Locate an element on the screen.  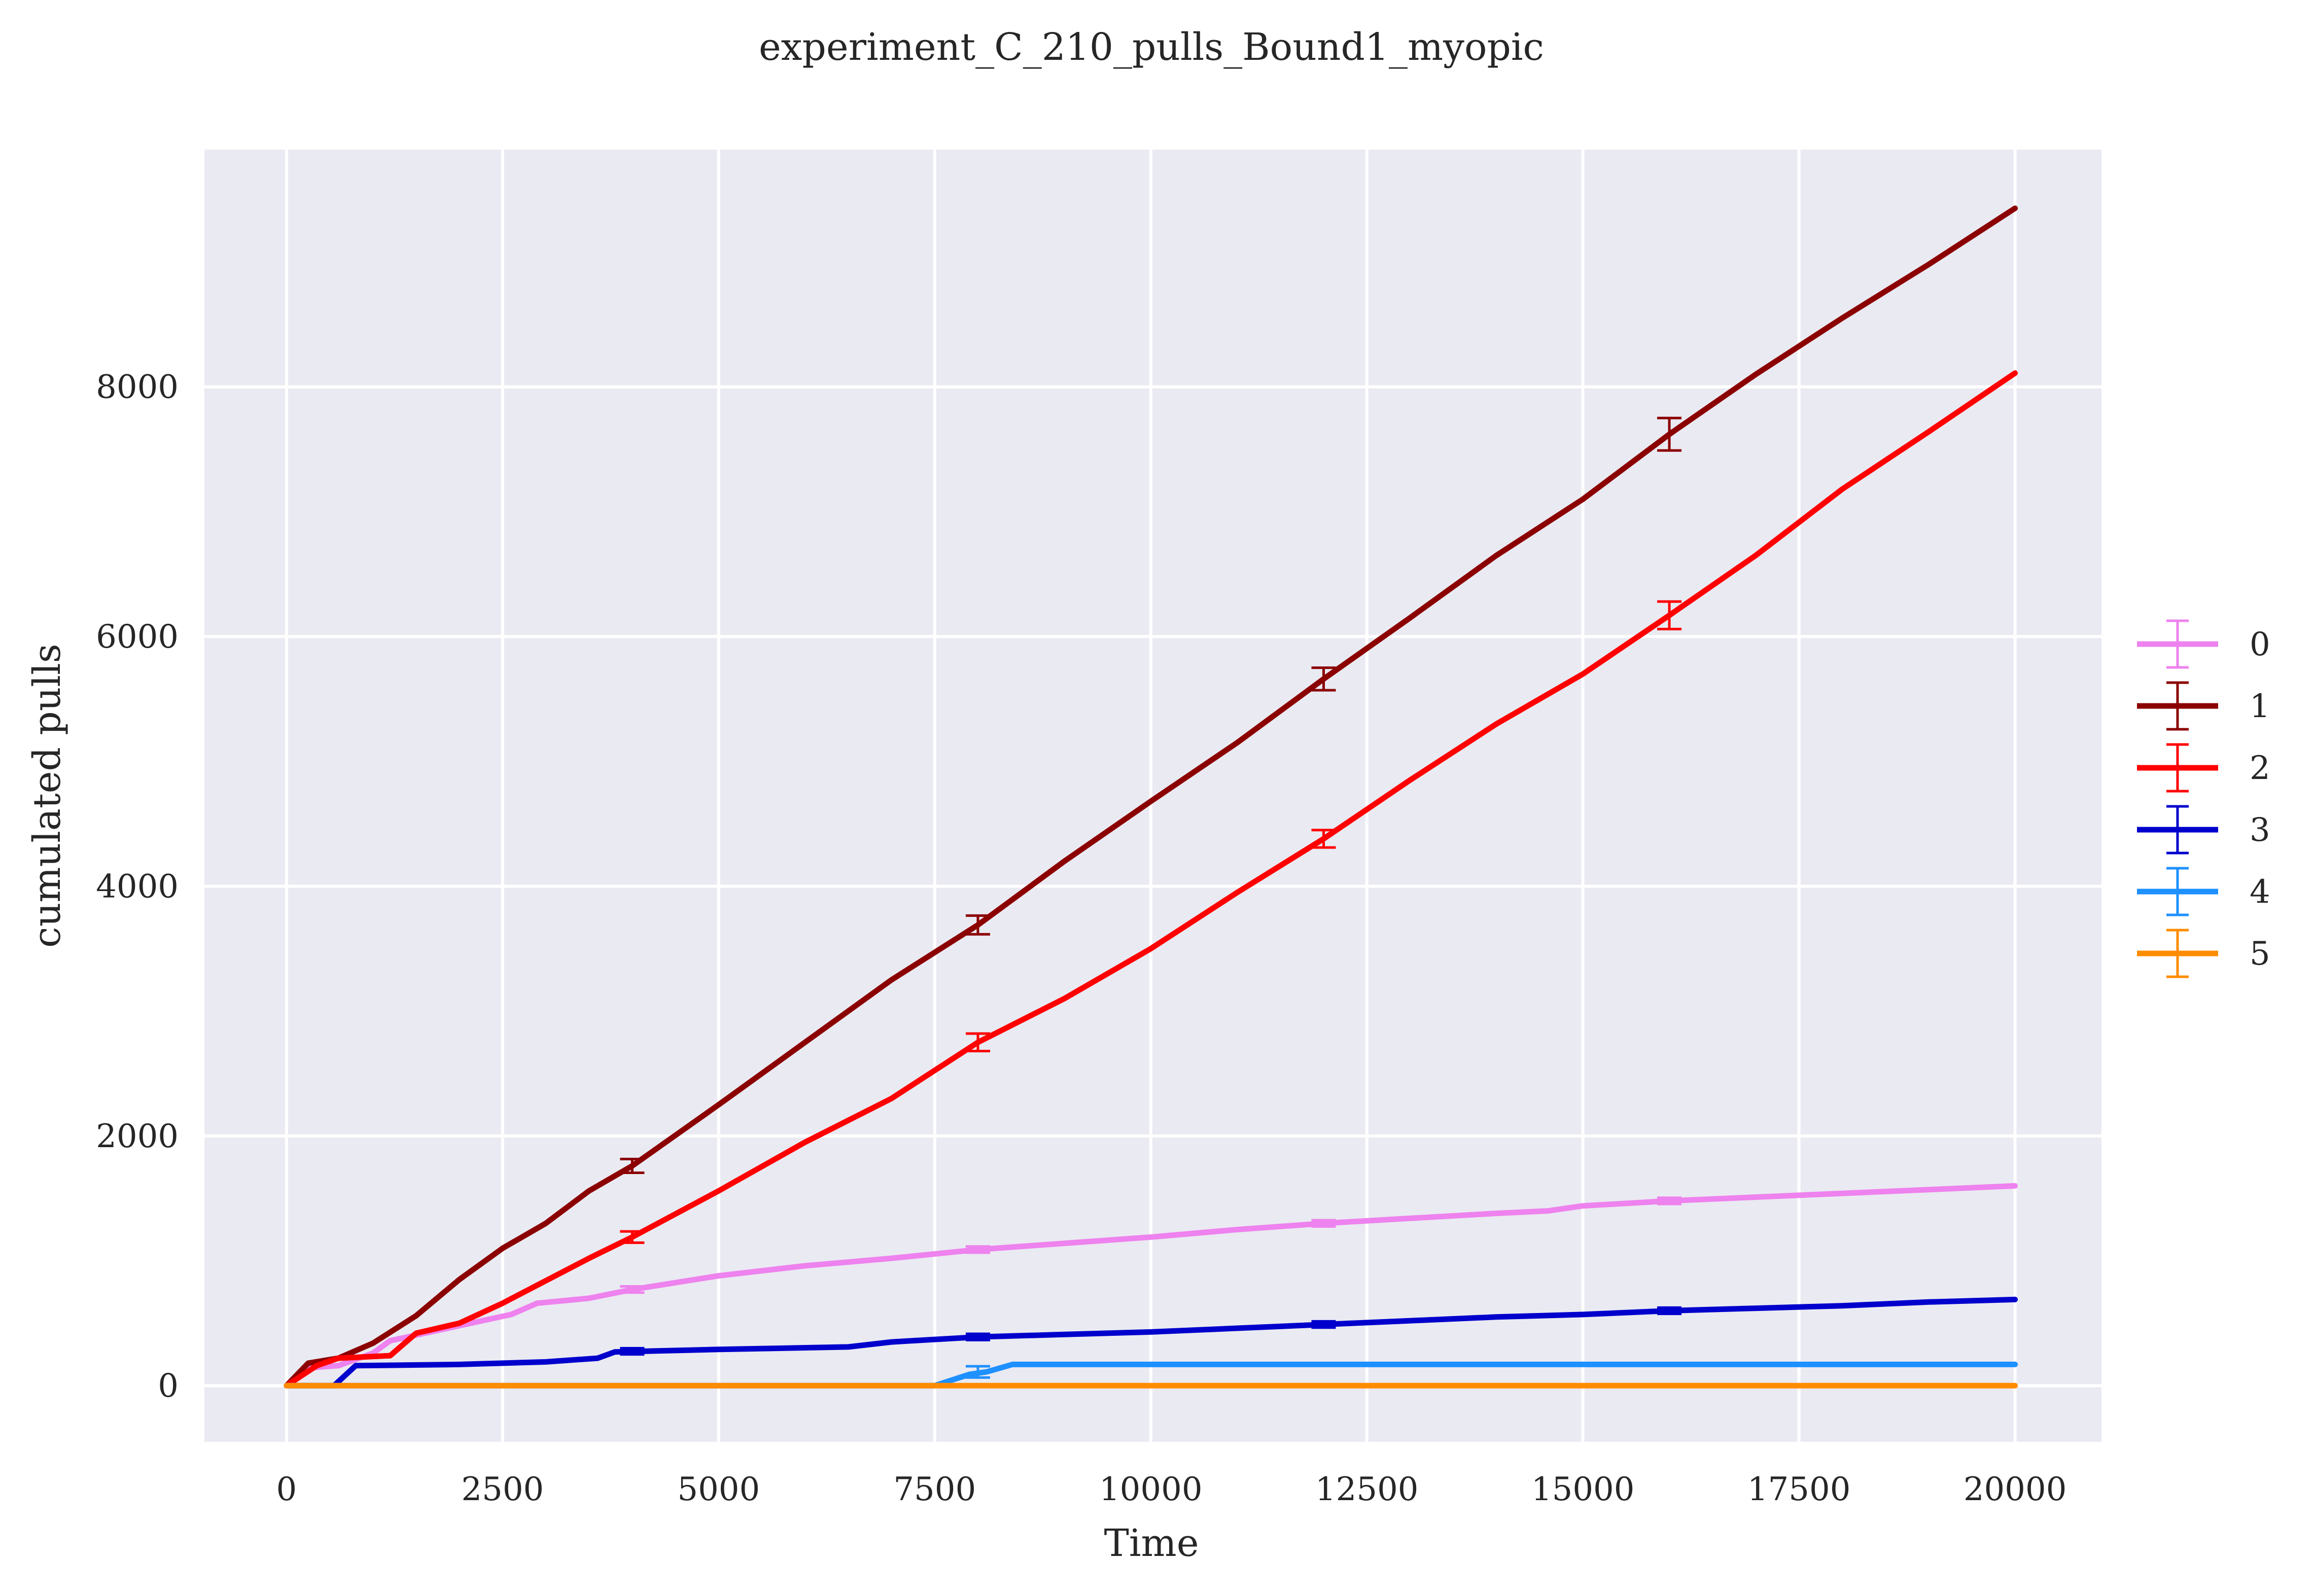
y-tick-labels: 0 2000 4000 6000 8000 is located at coordinates (137, 887).